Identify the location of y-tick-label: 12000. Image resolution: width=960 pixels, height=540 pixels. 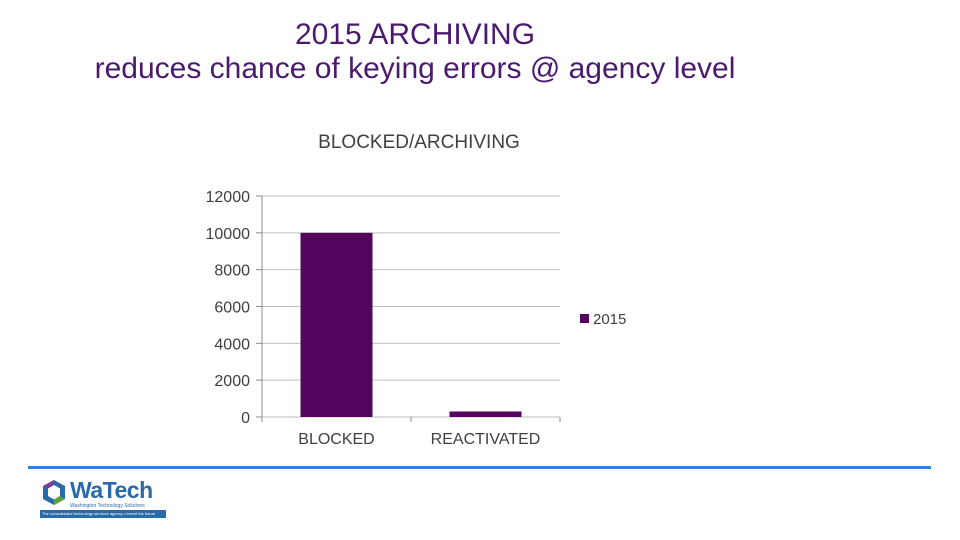
(228, 197).